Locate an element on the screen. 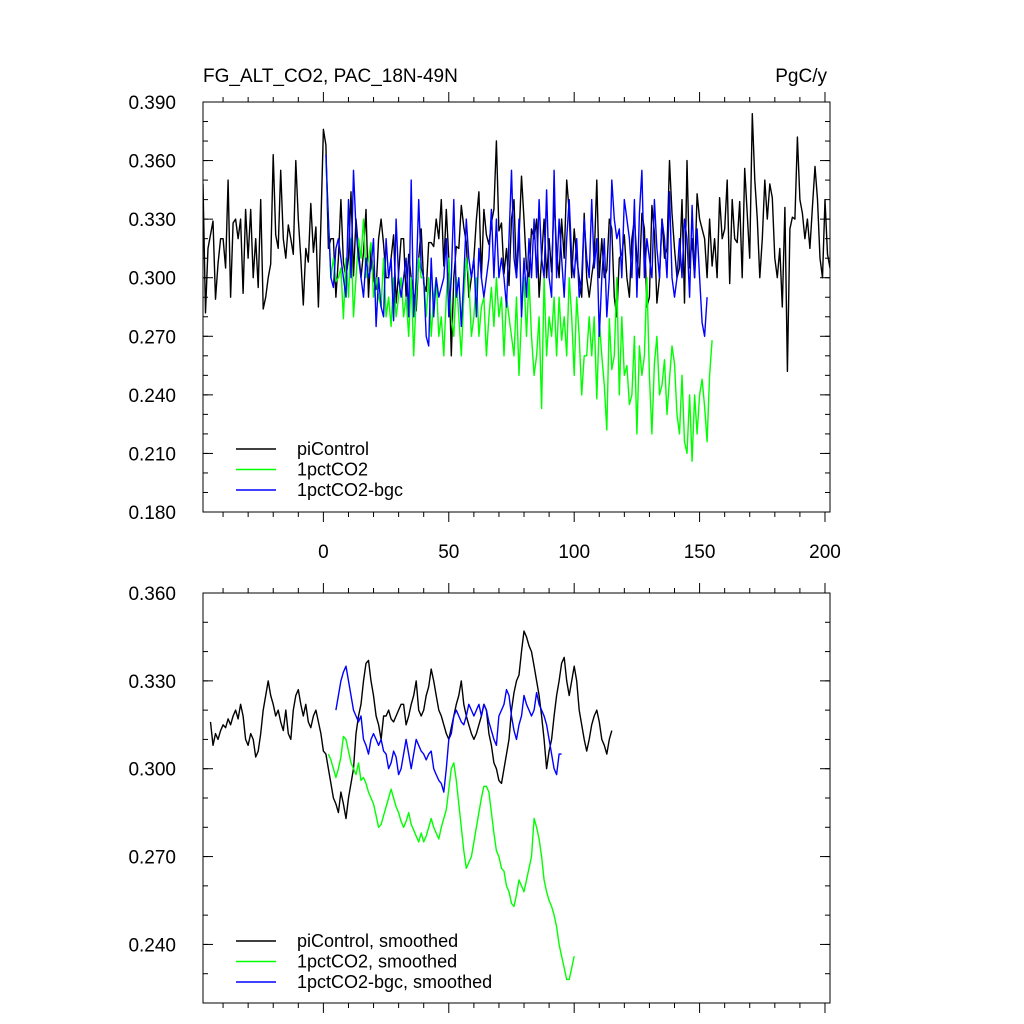 This screenshot has height=1024, width=1024. legend-label: 1pctCO2-bgc is located at coordinates (350, 490).